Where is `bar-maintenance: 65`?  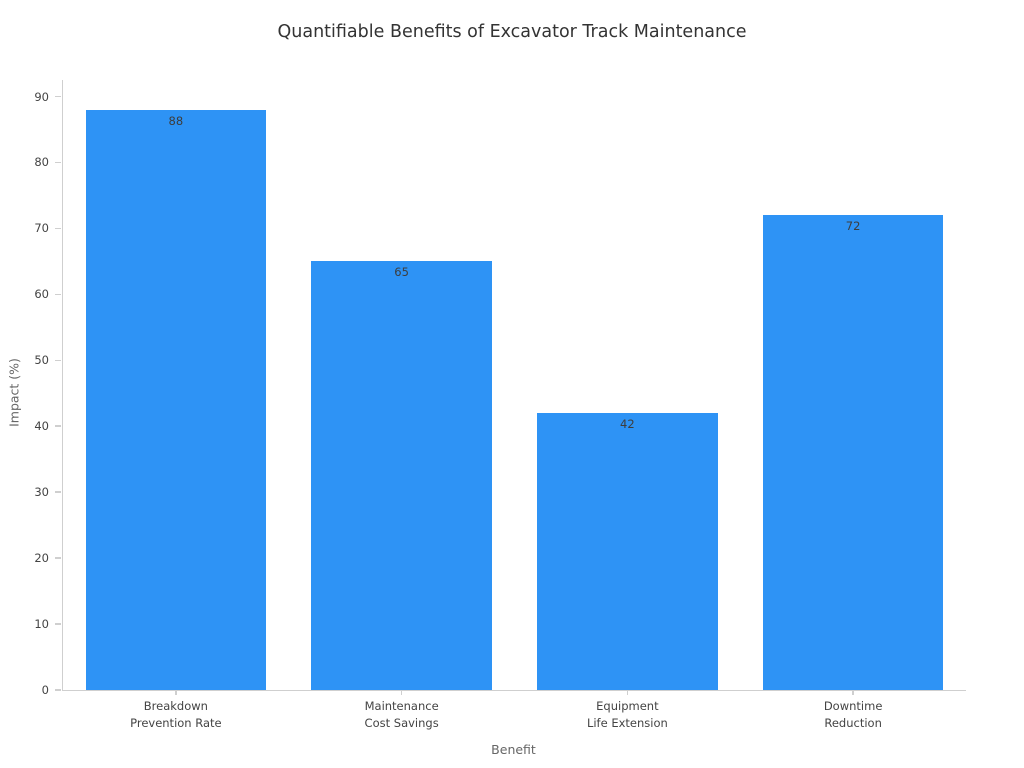 bar-maintenance: 65 is located at coordinates (401, 475).